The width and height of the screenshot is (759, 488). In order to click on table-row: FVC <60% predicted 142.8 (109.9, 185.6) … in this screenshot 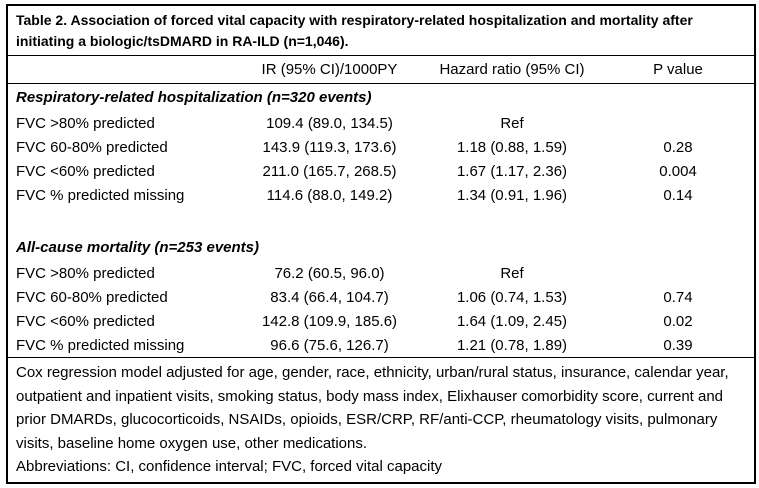, I will do `click(381, 322)`.